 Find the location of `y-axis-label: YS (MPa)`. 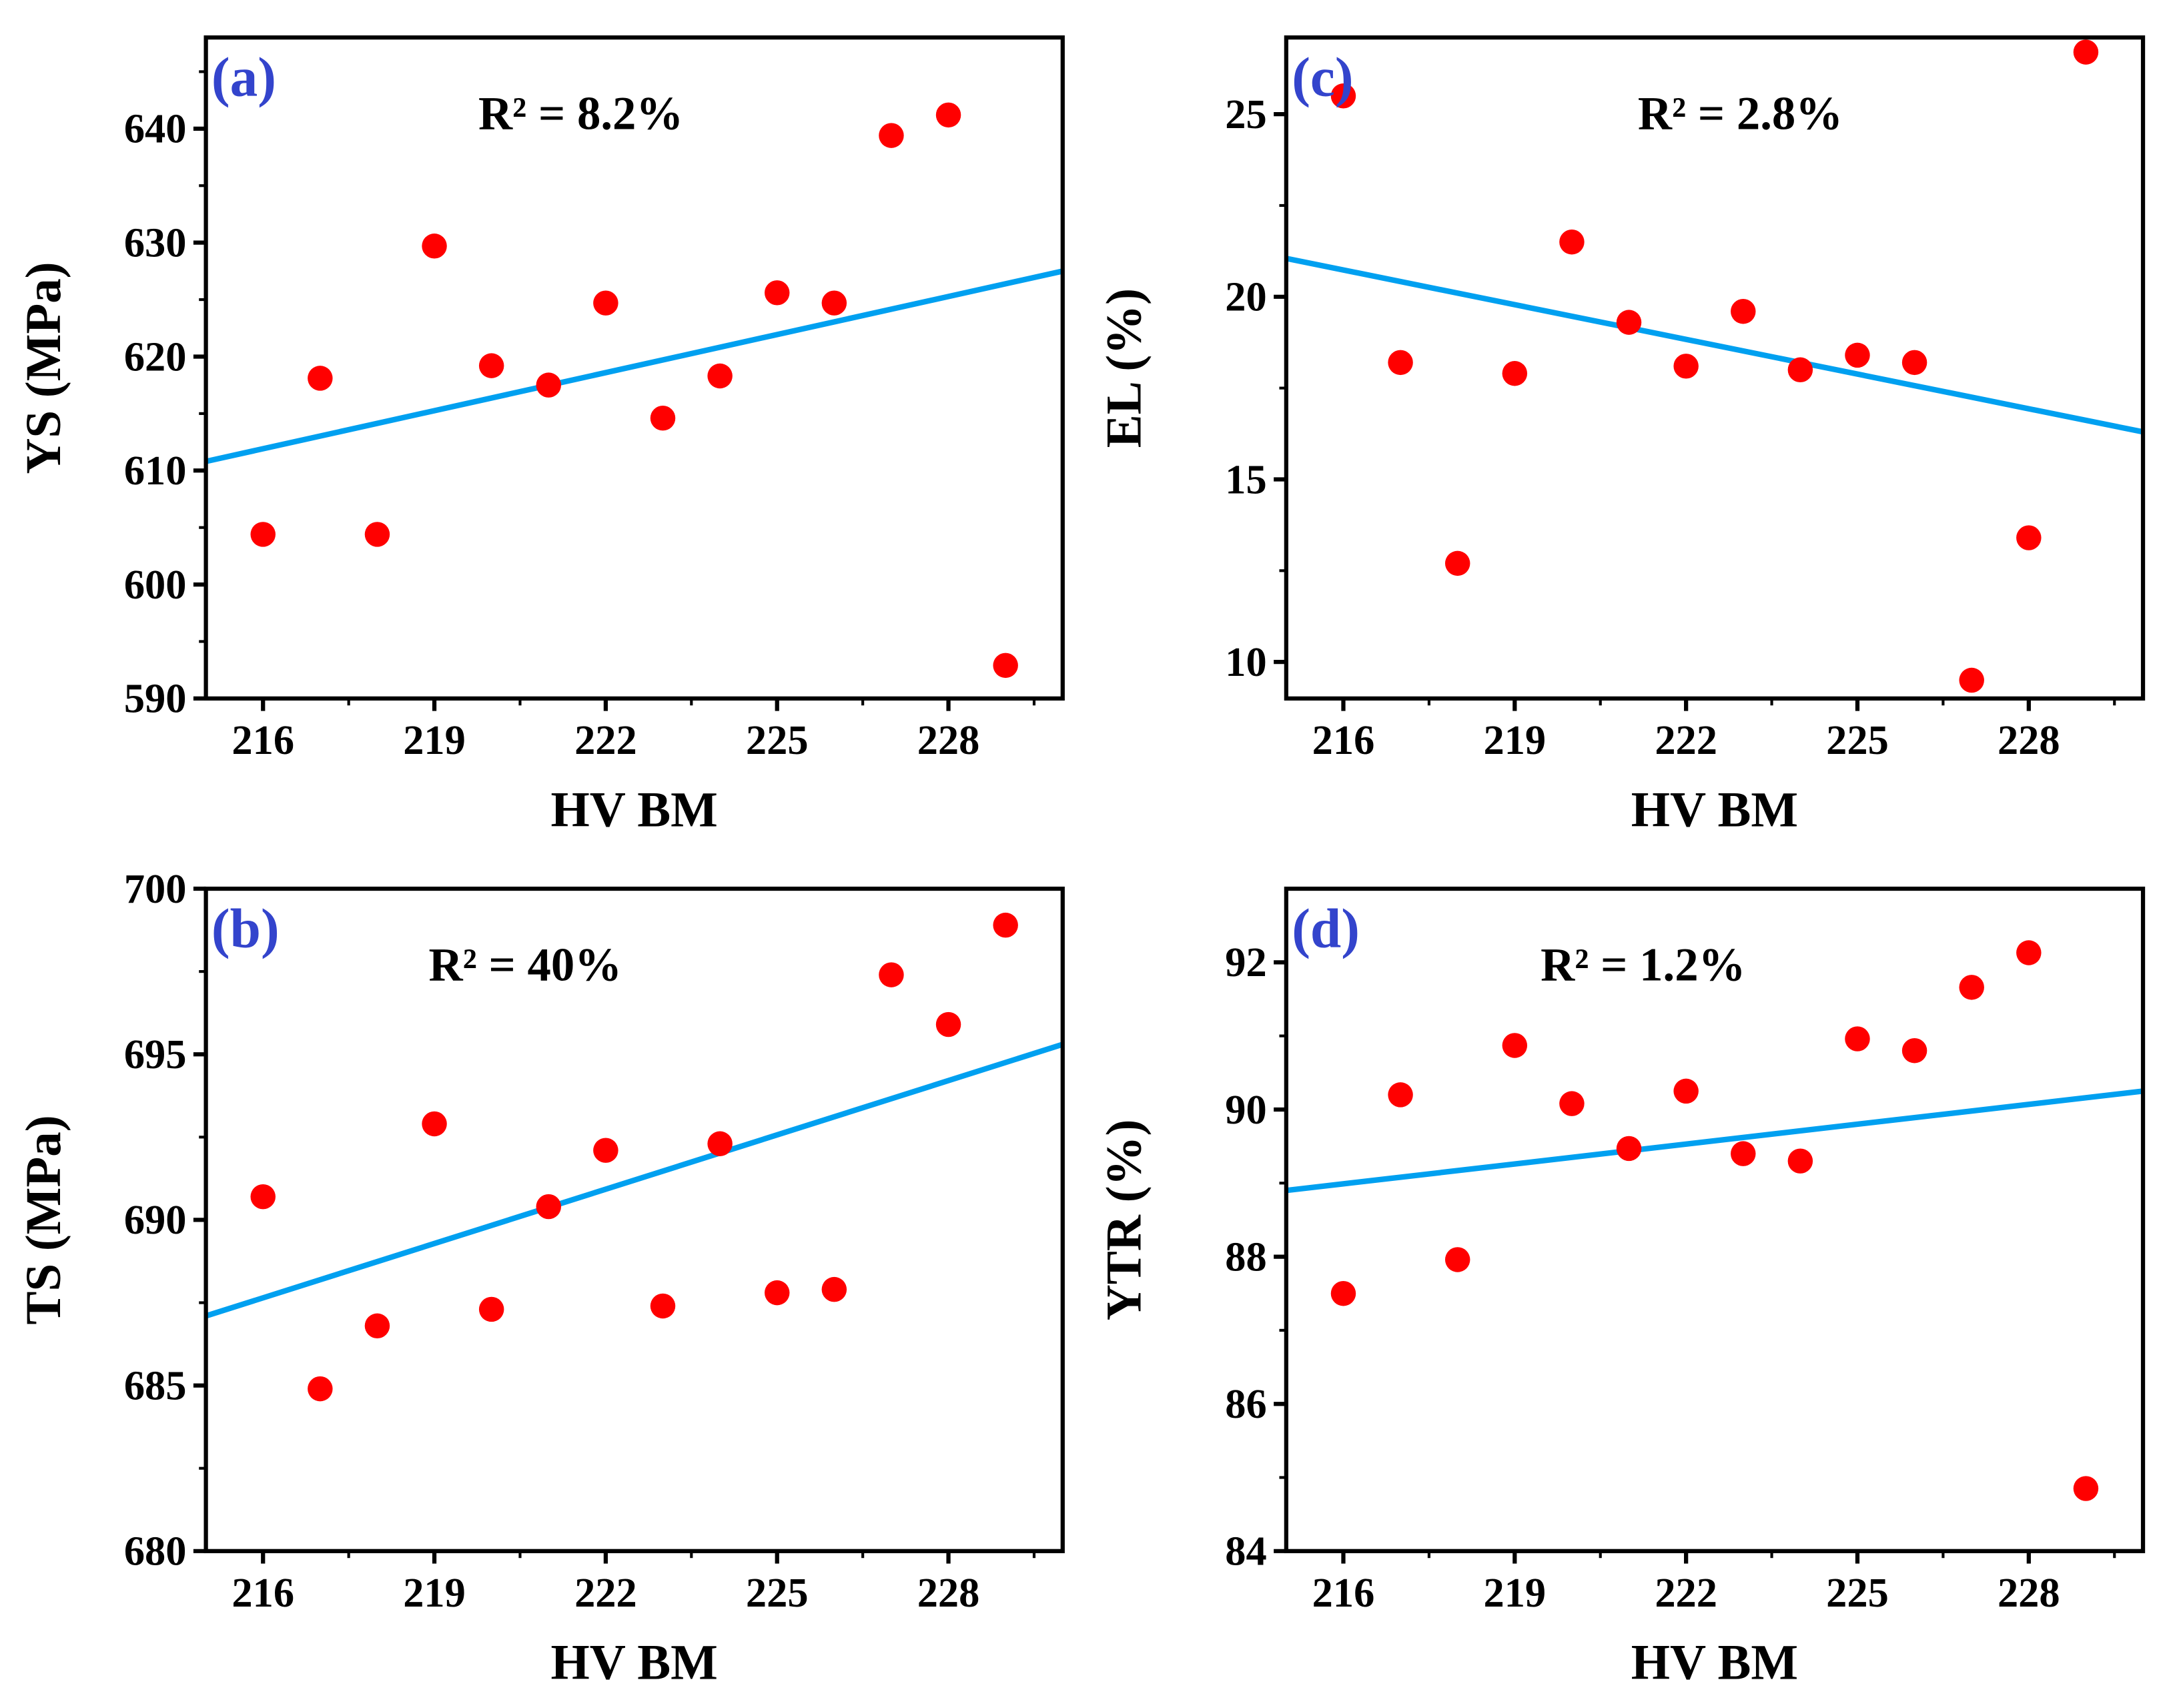

y-axis-label: YS (MPa) is located at coordinates (43, 368).